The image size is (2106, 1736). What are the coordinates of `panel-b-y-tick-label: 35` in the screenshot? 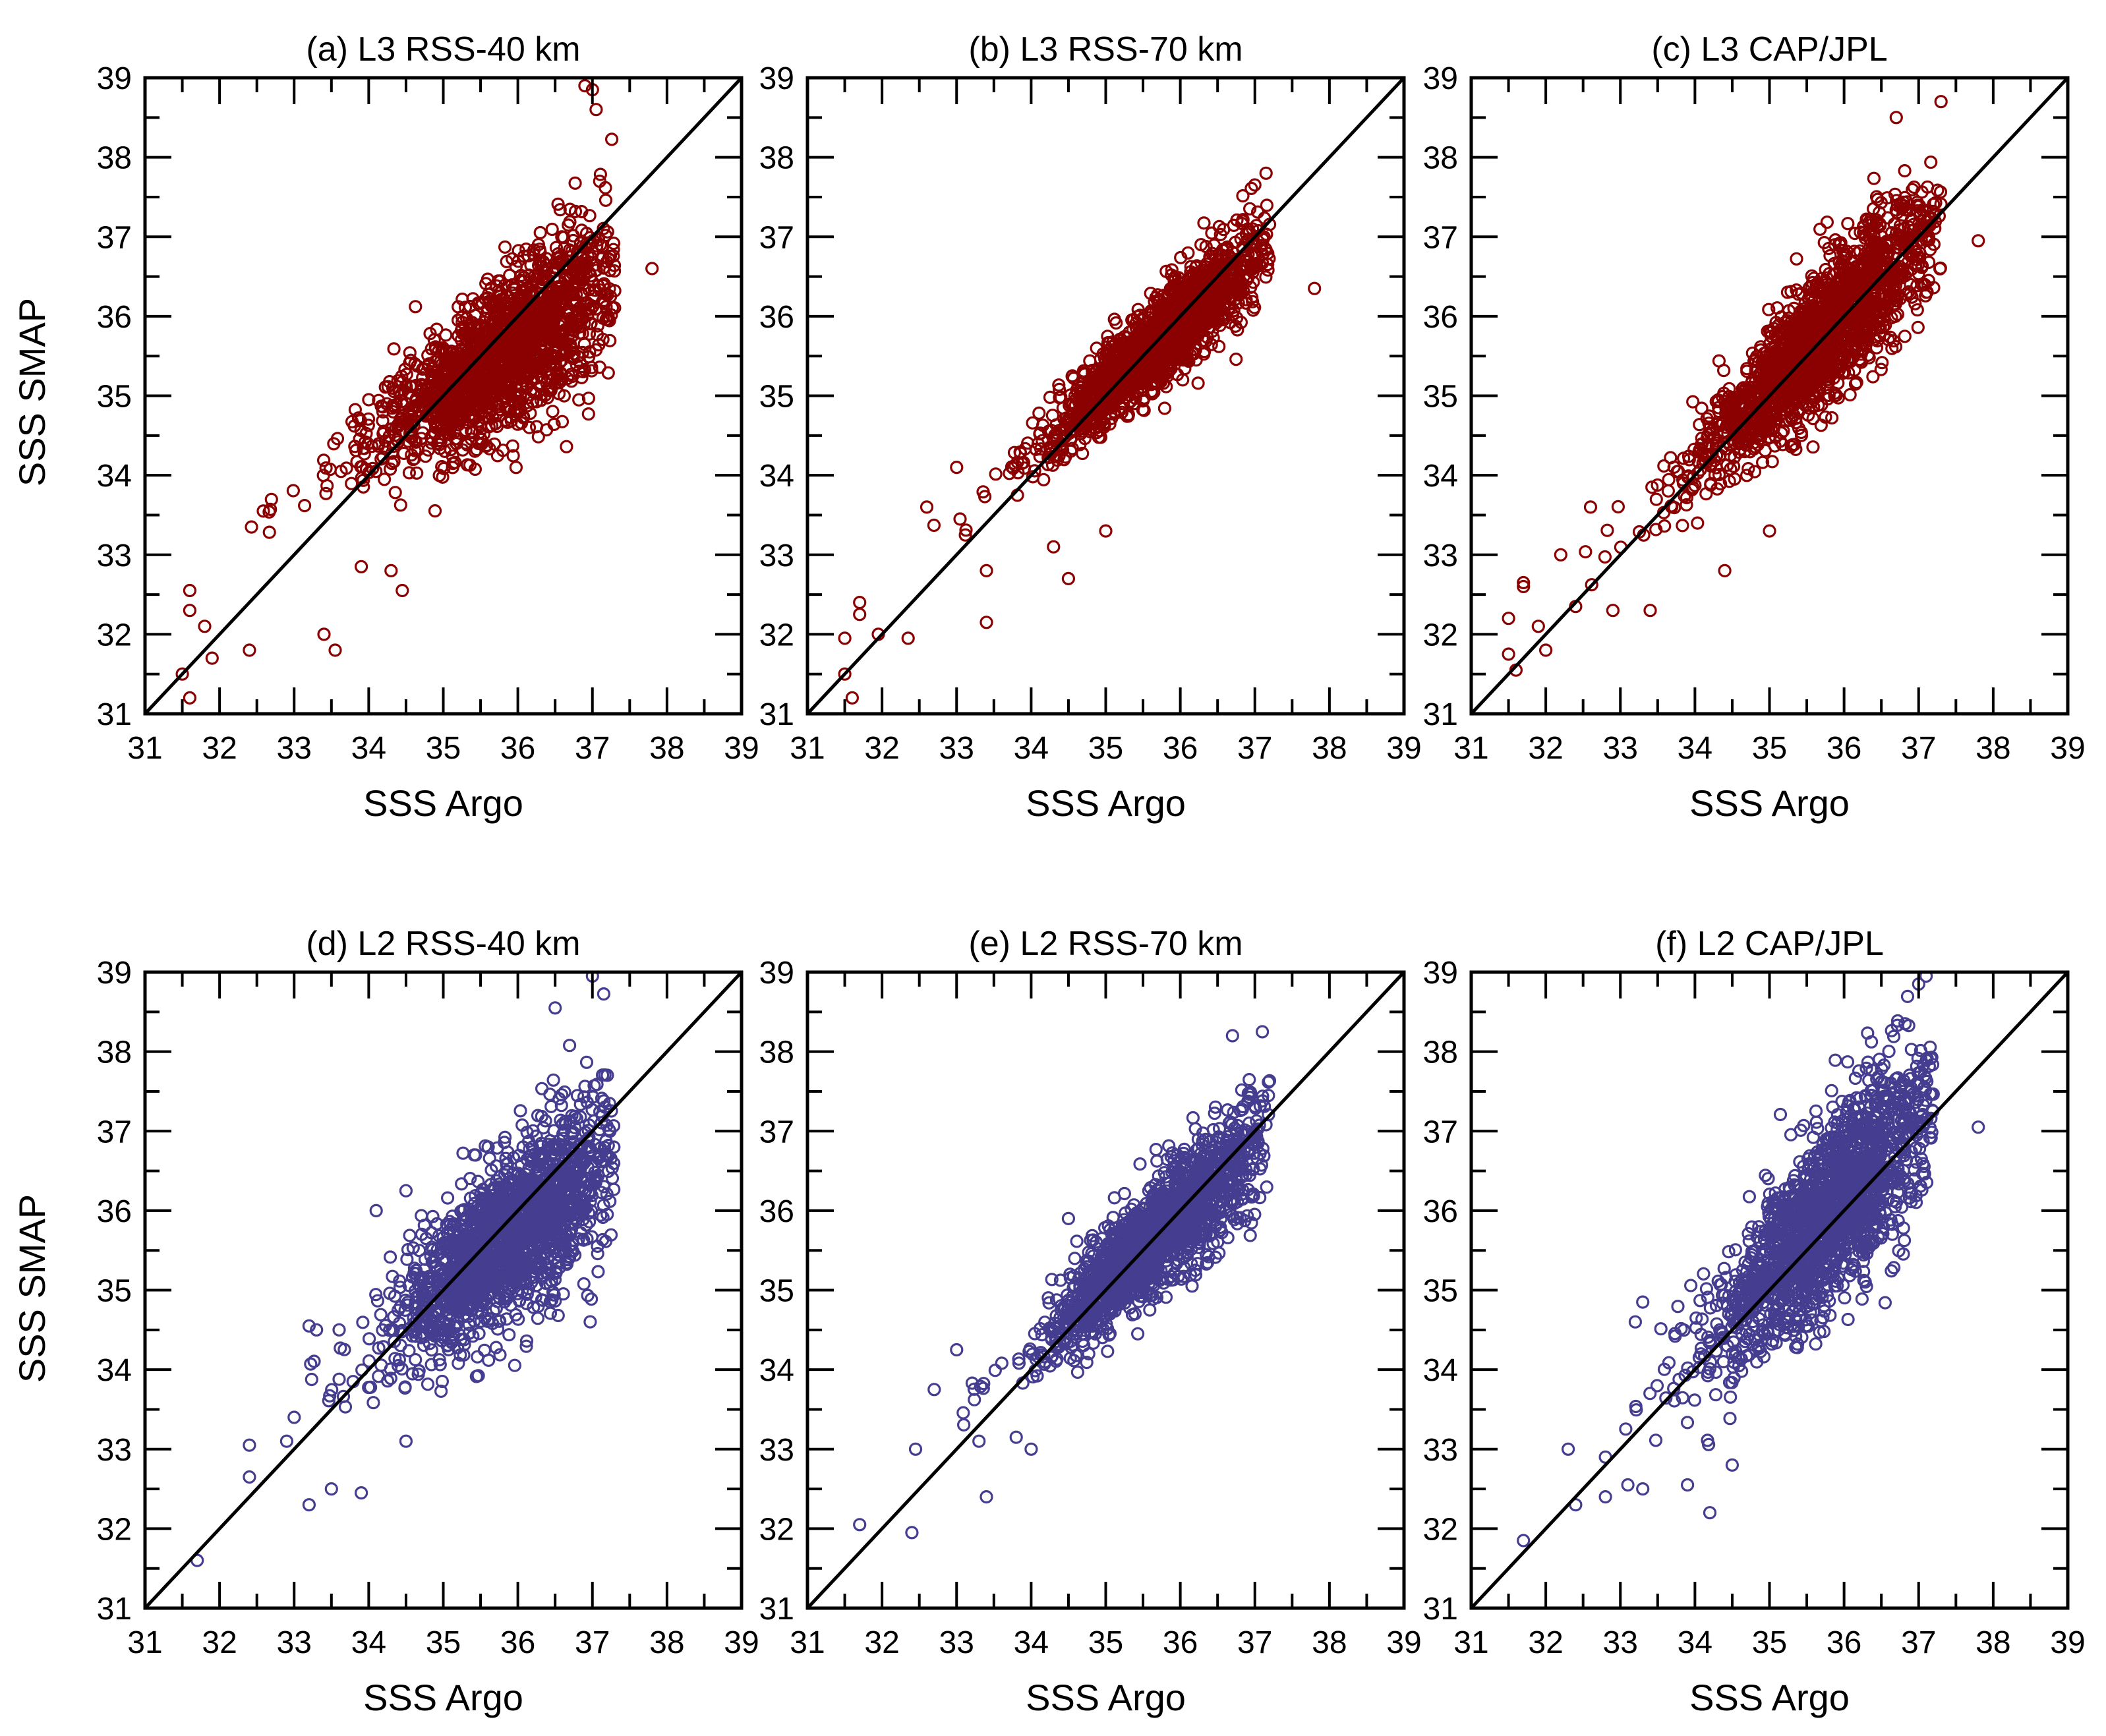 It's located at (776, 398).